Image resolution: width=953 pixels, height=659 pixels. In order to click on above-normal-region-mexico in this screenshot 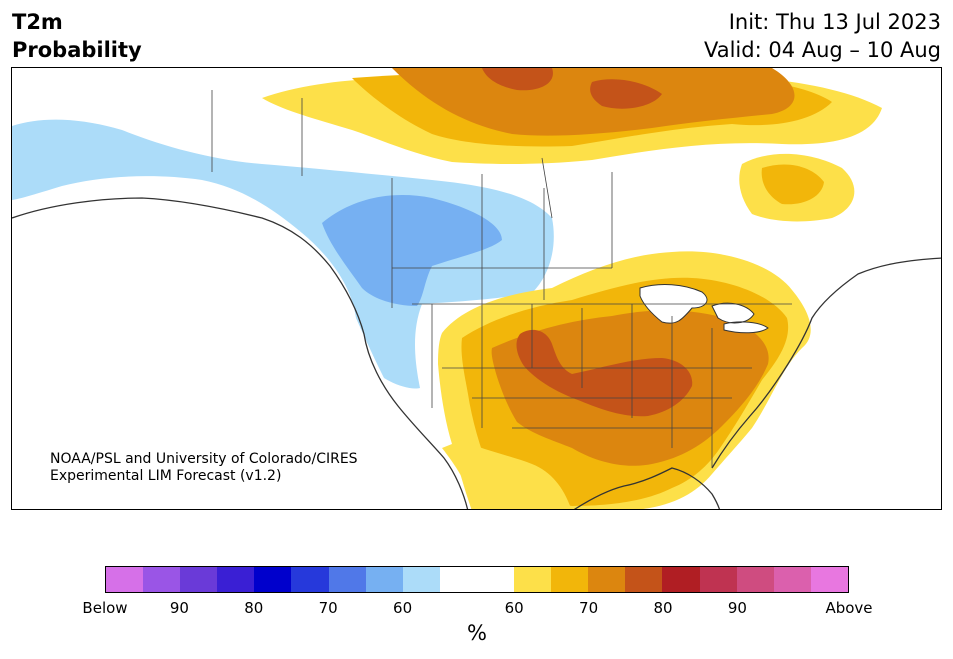, I will do `click(507, 474)`.